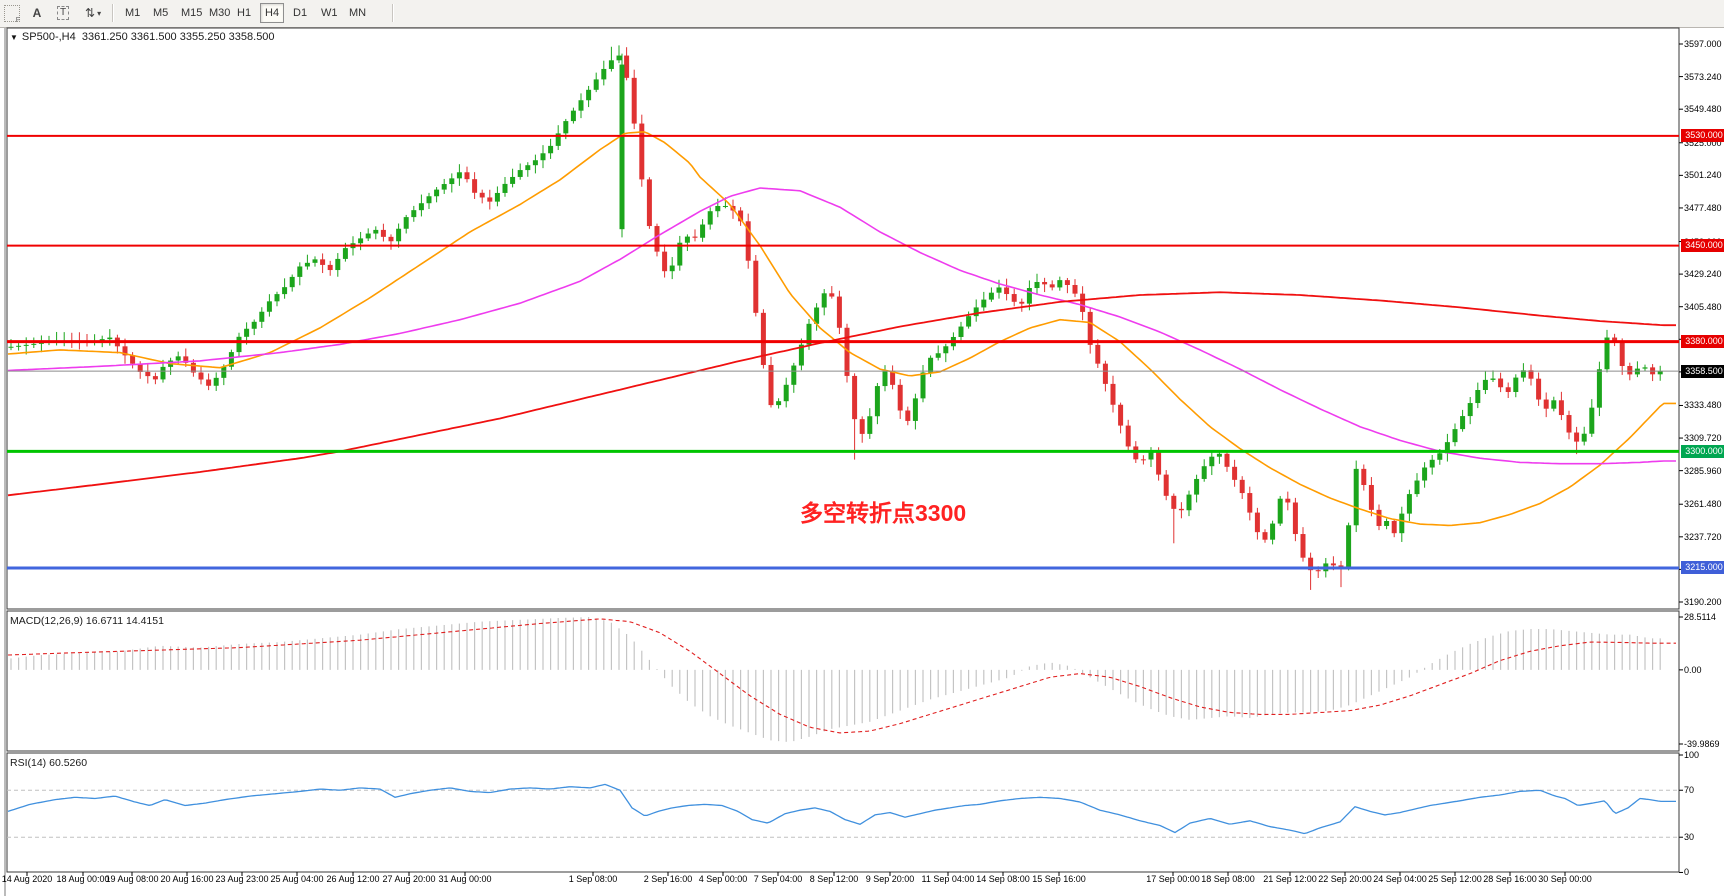  Describe the element at coordinates (841, 679) in the screenshot. I see `macd-panel` at that location.